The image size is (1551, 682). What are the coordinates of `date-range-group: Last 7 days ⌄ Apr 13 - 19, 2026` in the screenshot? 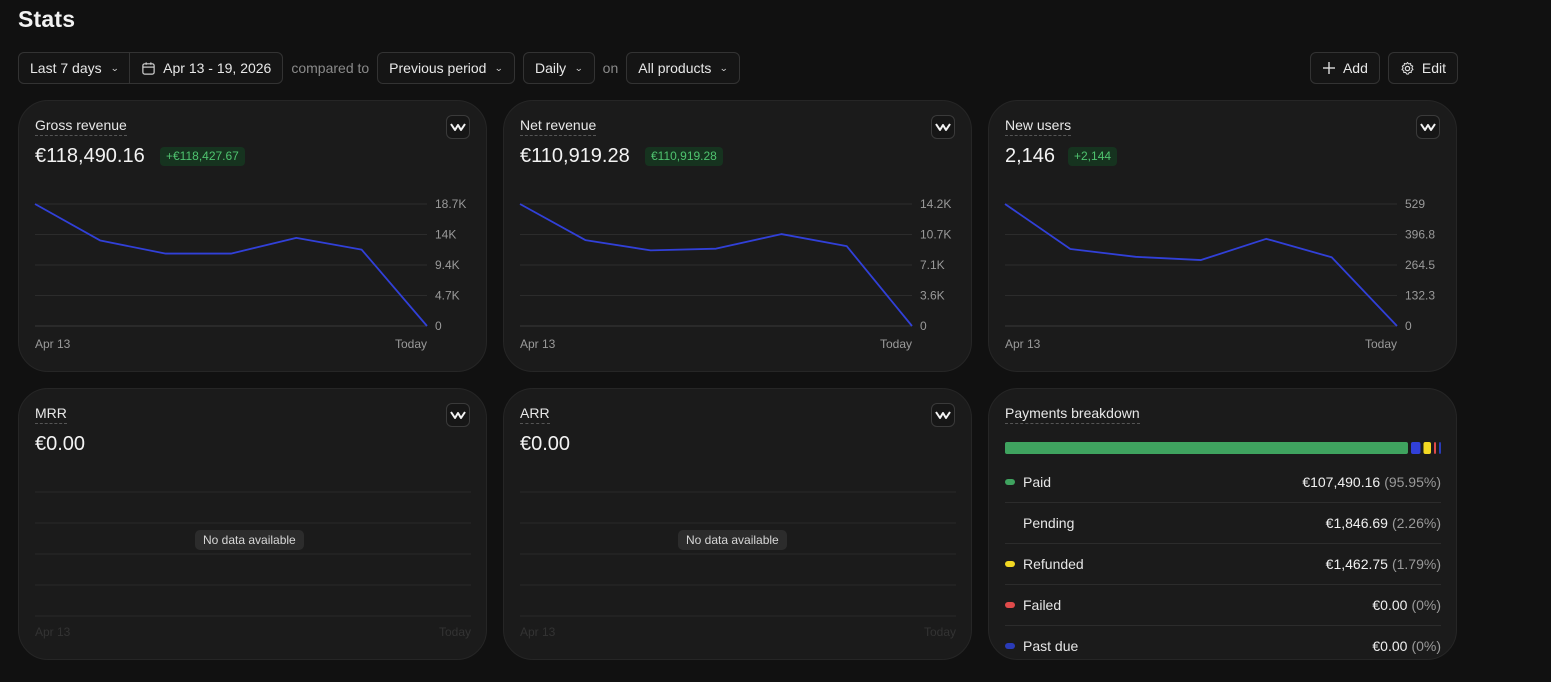 It's located at (151, 68).